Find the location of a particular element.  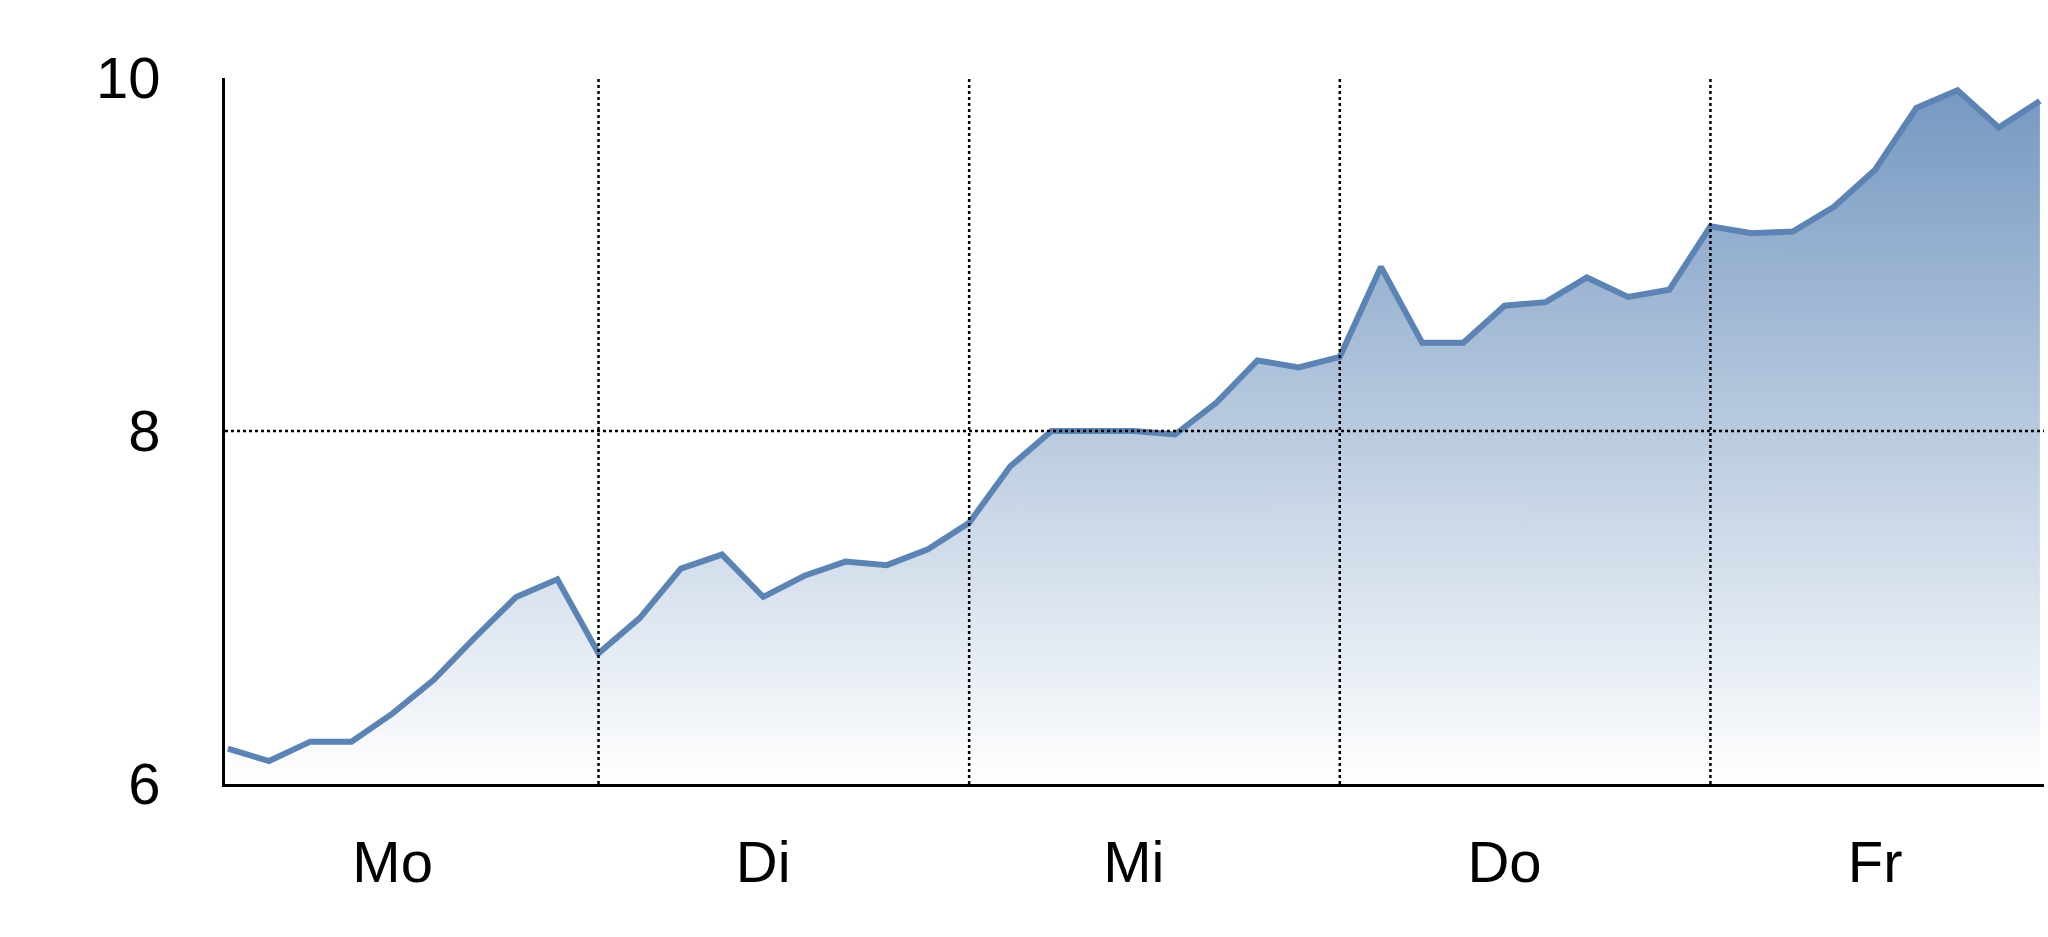

x-tick-label: Mo is located at coordinates (392, 861).